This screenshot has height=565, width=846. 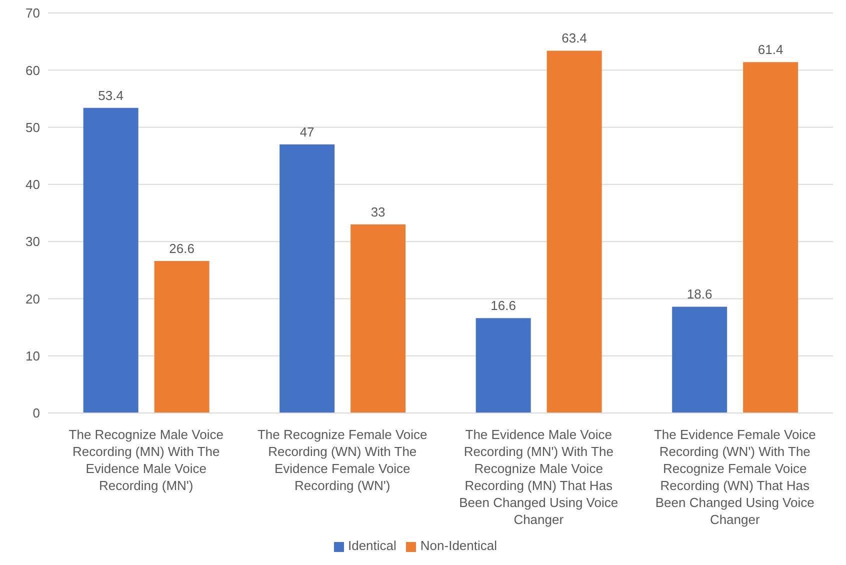 What do you see at coordinates (372, 545) in the screenshot?
I see `legend-label: Identical` at bounding box center [372, 545].